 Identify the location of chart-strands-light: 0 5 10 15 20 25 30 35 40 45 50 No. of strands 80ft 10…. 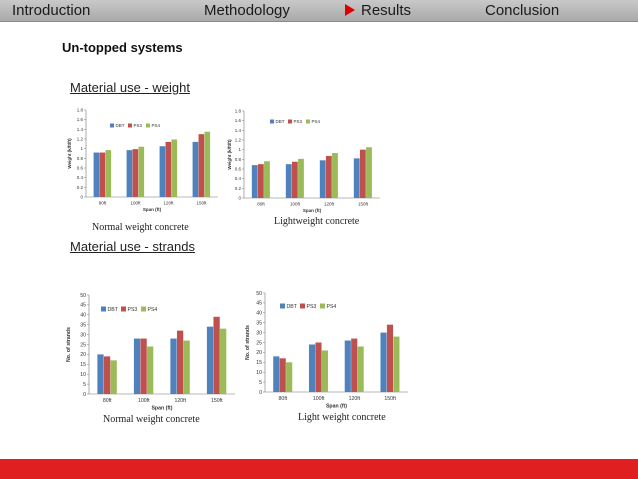
(326, 350).